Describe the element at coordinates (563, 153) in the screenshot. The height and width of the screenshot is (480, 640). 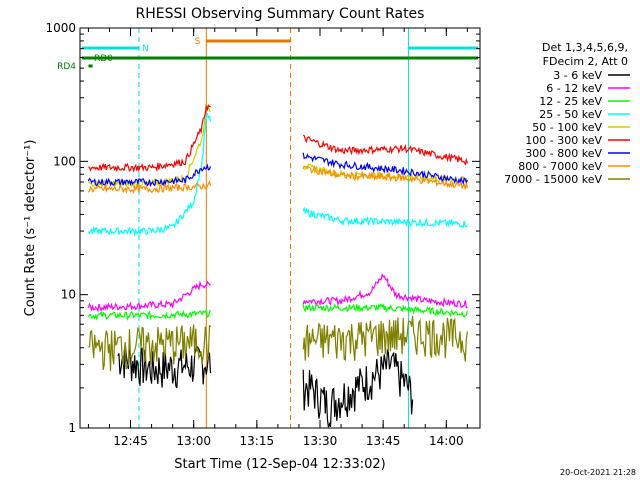
I see `legend-label: 300 - 800 keV` at that location.